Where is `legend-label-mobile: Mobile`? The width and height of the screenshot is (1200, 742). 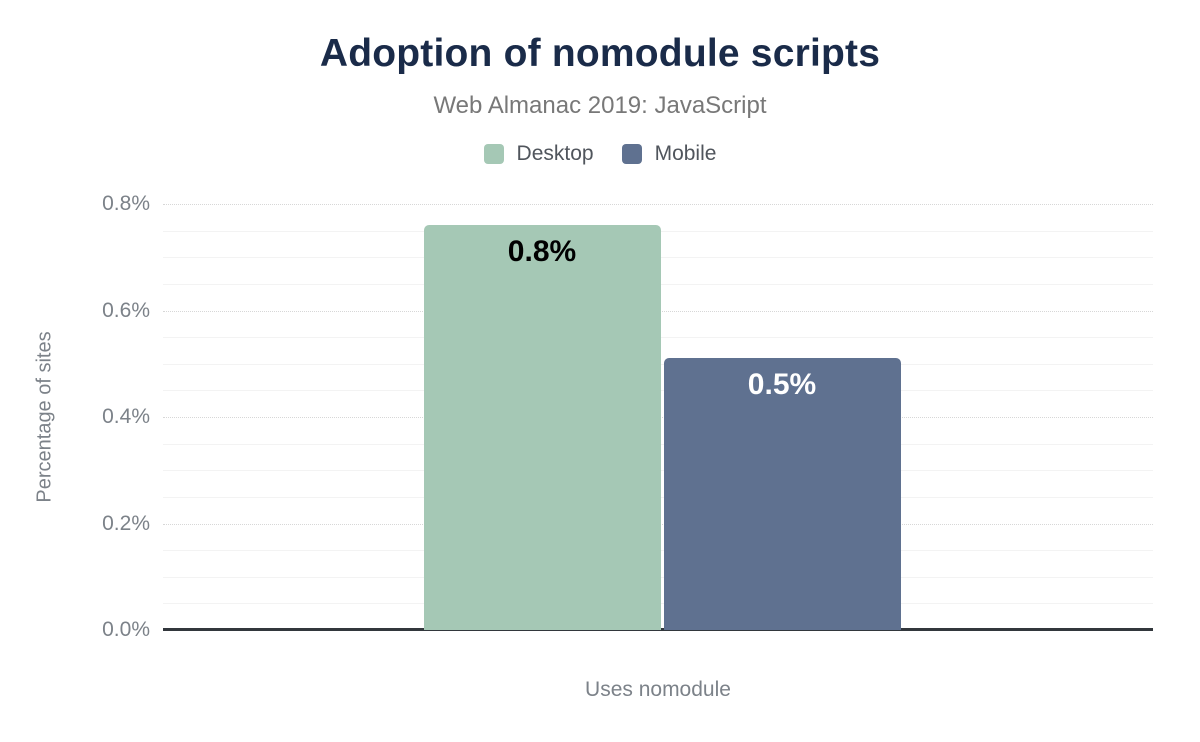
legend-label-mobile: Mobile is located at coordinates (685, 153).